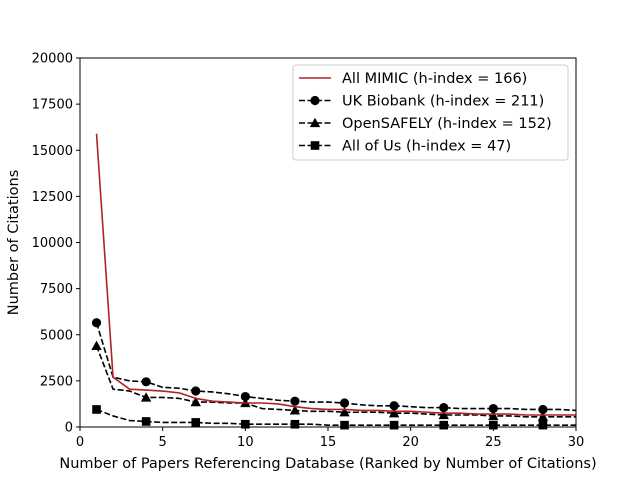 This screenshot has height=480, width=640. What do you see at coordinates (52, 105) in the screenshot?
I see `y-tick-label: 17500` at bounding box center [52, 105].